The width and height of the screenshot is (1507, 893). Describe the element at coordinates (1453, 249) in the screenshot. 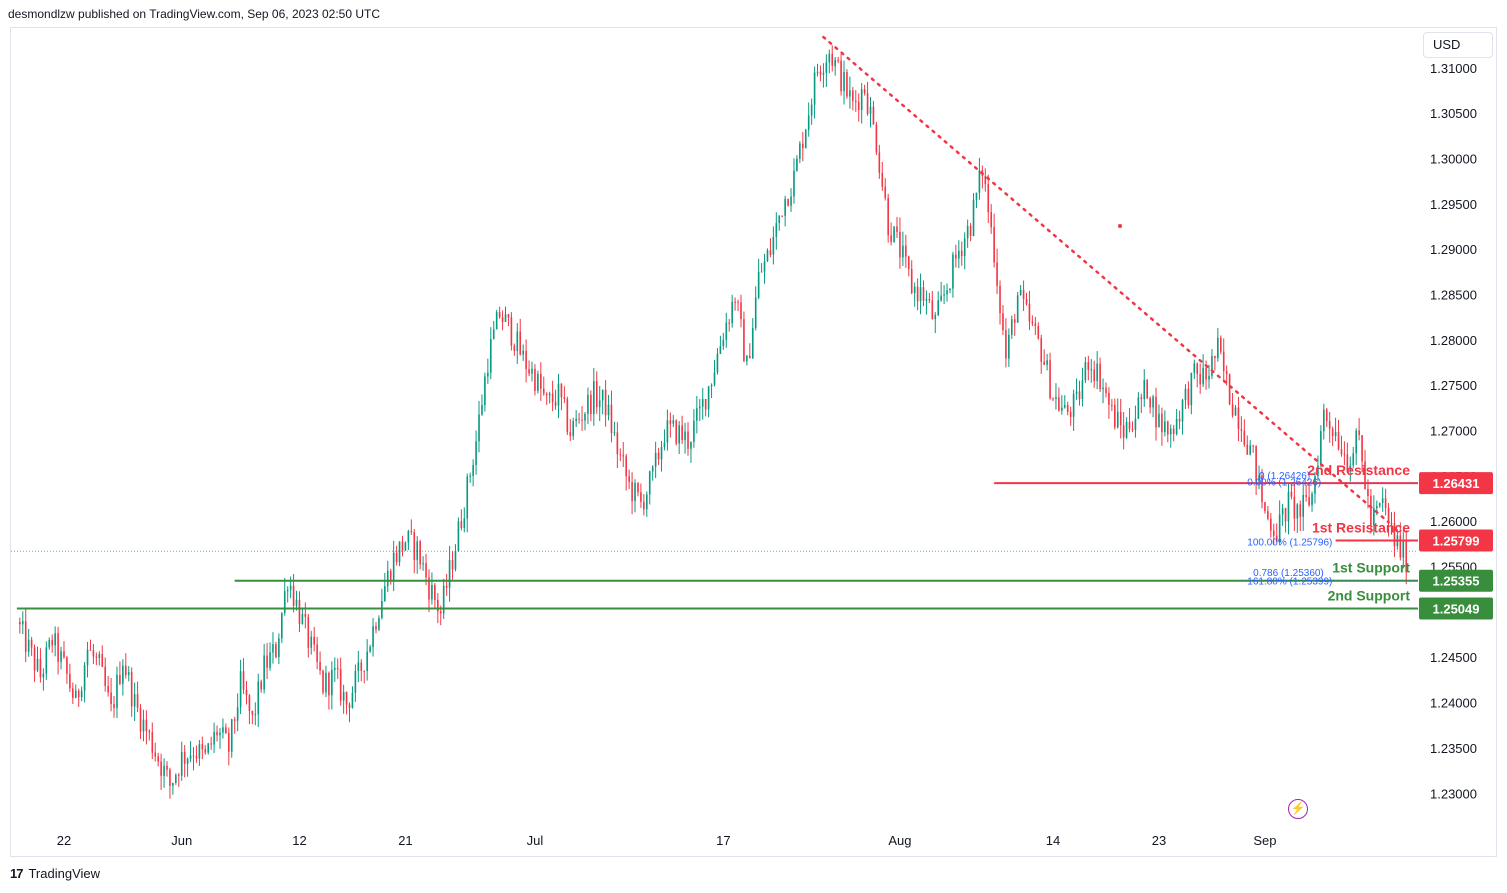

I see `y-tick-label: 1.29000` at that location.